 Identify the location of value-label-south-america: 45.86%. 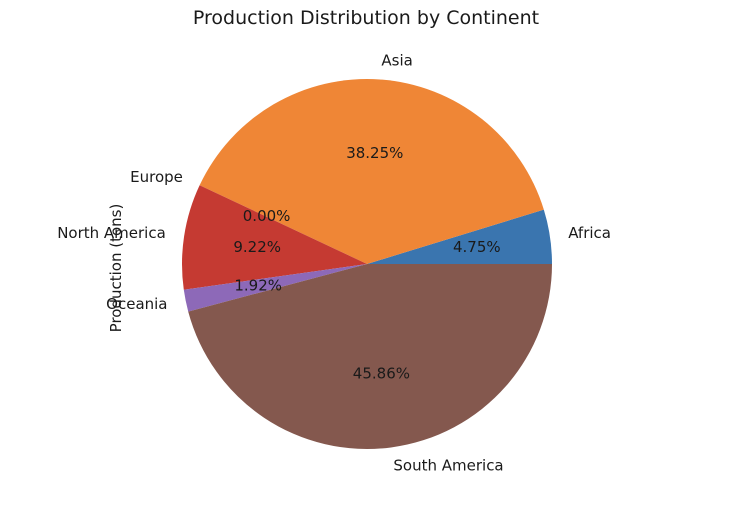
(381, 374).